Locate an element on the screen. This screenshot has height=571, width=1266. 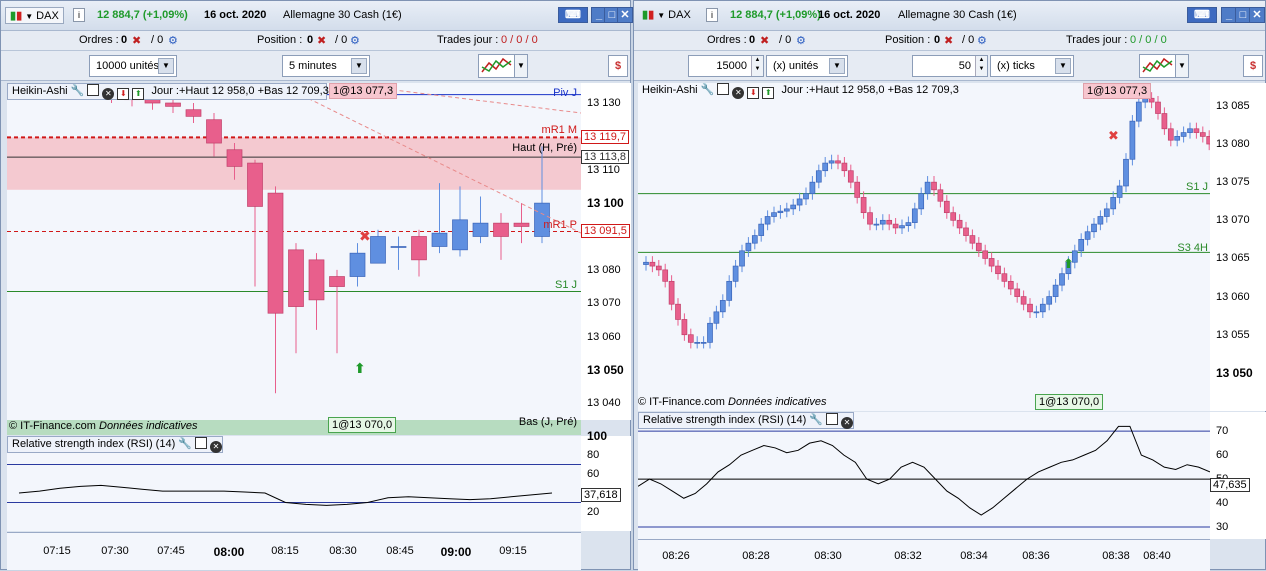
trades-value: 0 / 0 / 0 is located at coordinates (519, 40).